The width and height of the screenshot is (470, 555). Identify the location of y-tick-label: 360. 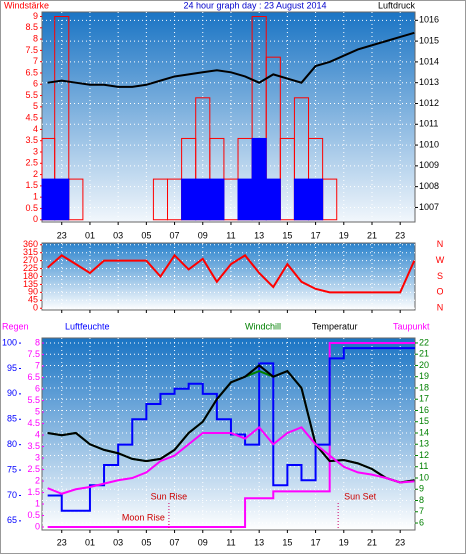
(30, 244).